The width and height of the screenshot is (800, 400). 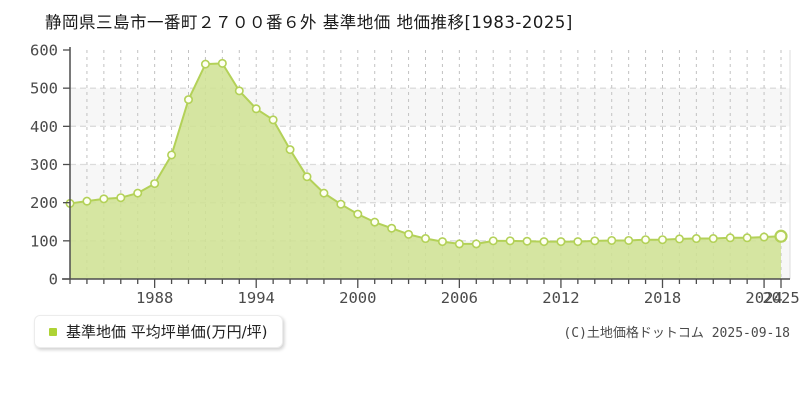 I want to click on x-tick-label: 2012, so click(x=560, y=298).